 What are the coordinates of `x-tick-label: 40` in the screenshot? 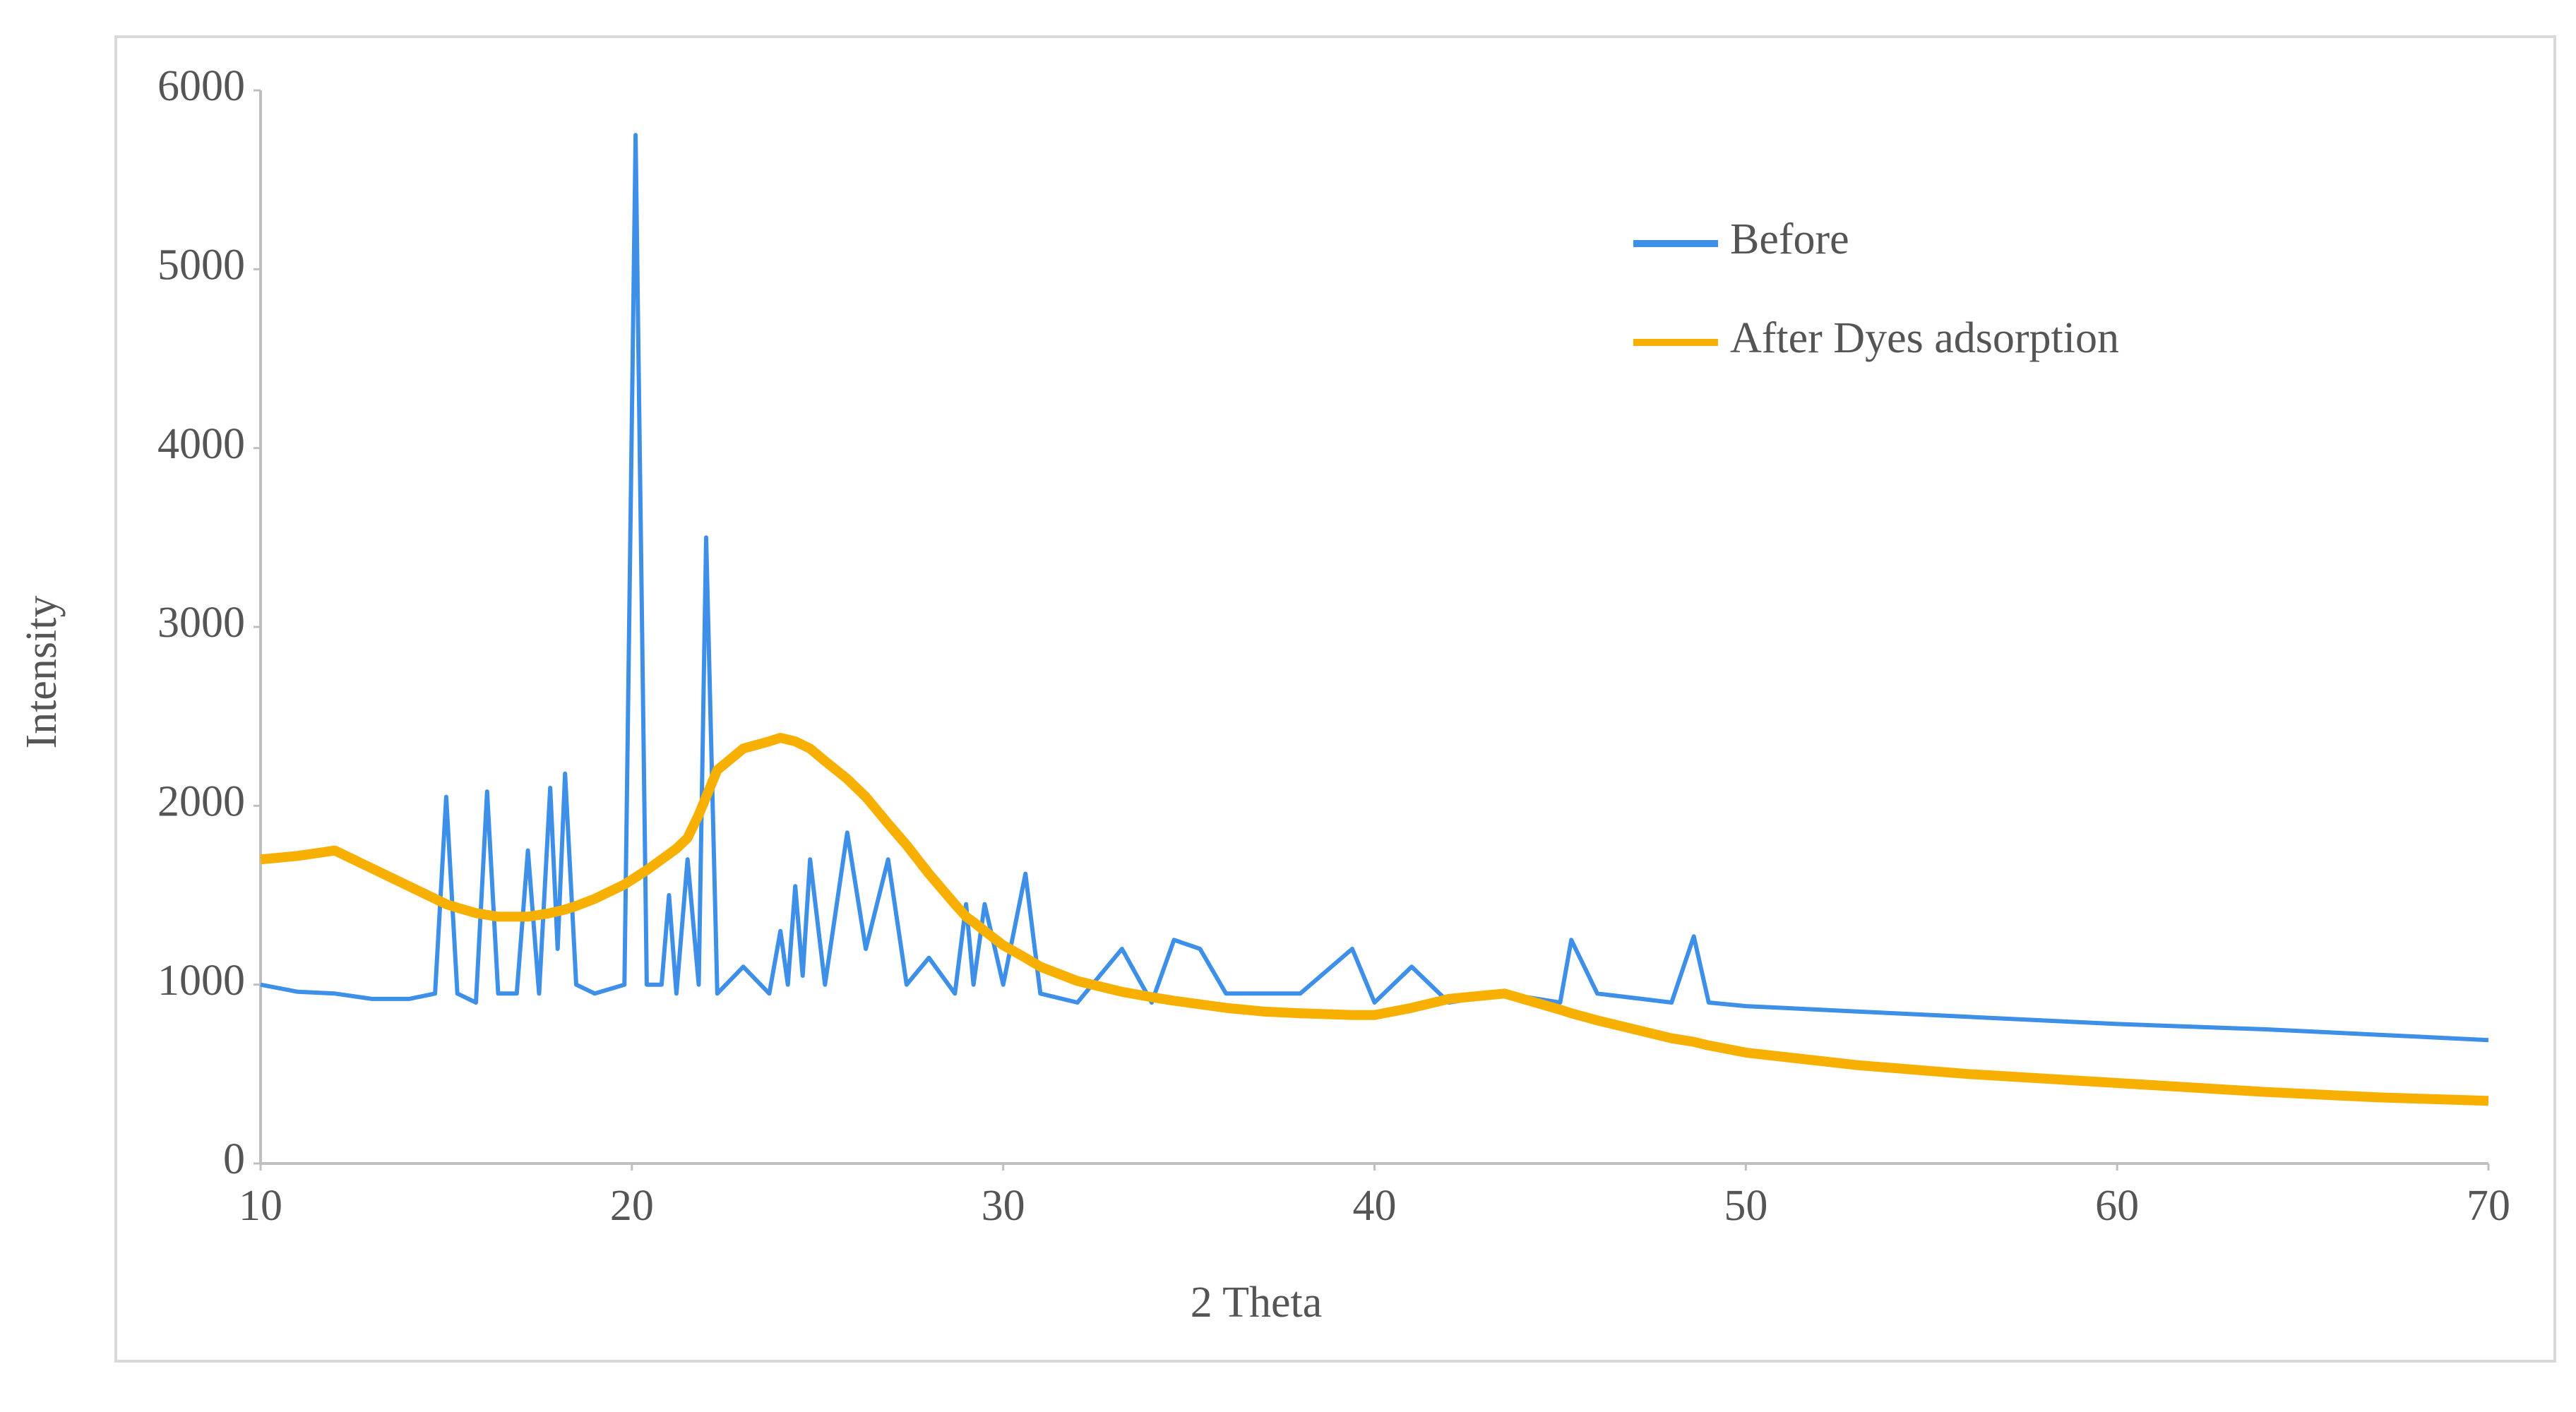 It's located at (1375, 1206).